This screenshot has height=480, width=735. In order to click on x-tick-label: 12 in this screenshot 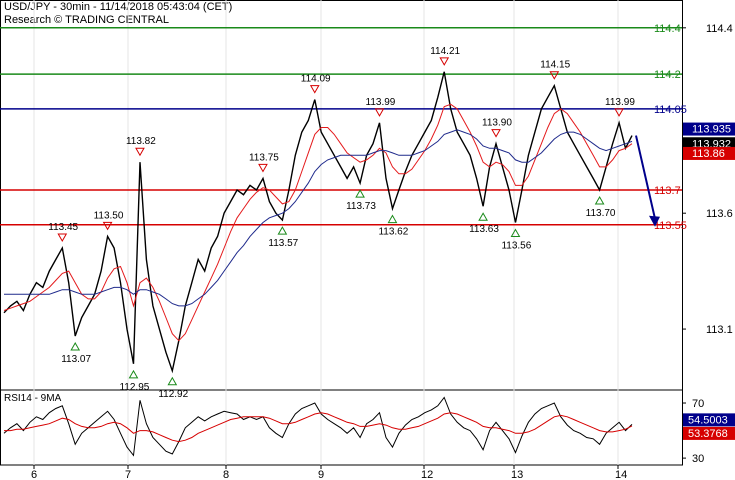, I will do `click(427, 474)`.